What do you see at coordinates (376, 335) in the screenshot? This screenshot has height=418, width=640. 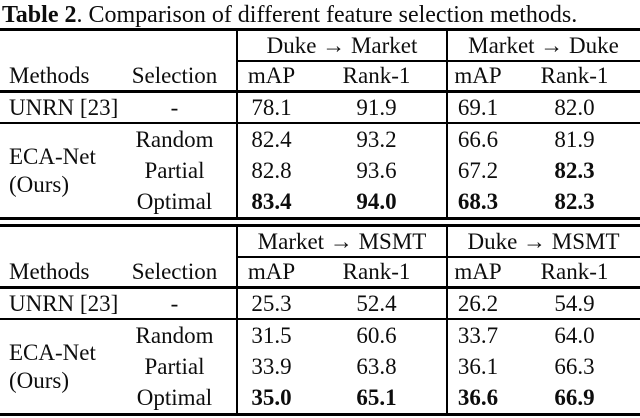 I see `metric-value: 60.6` at bounding box center [376, 335].